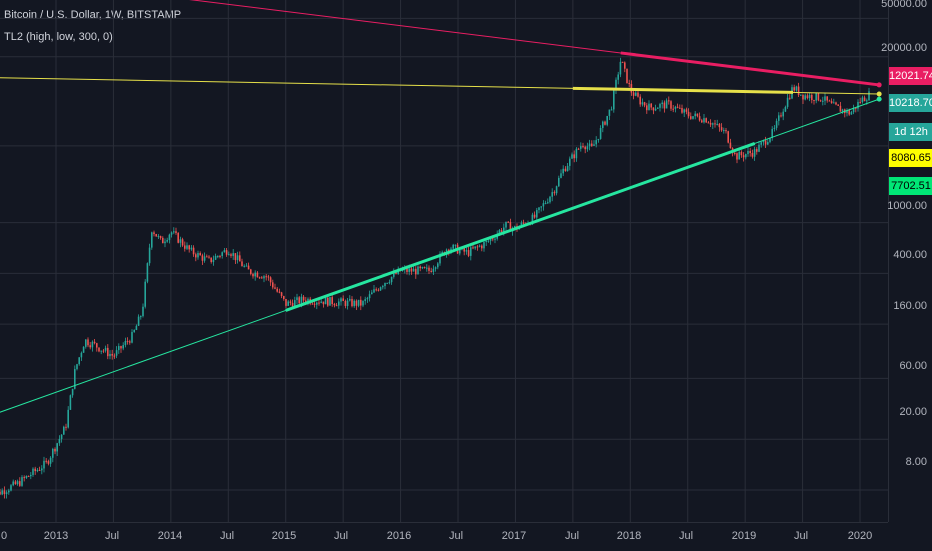 The image size is (932, 551). I want to click on time-axis-label: 2018, so click(629, 536).